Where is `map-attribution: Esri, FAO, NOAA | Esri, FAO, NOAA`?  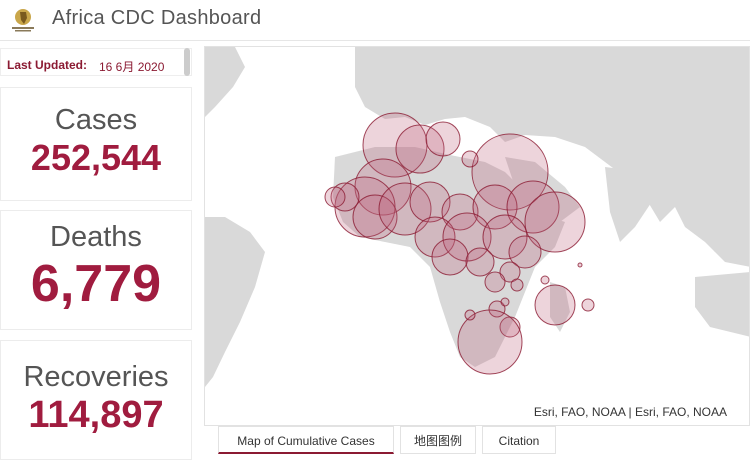 map-attribution: Esri, FAO, NOAA | Esri, FAO, NOAA is located at coordinates (630, 412).